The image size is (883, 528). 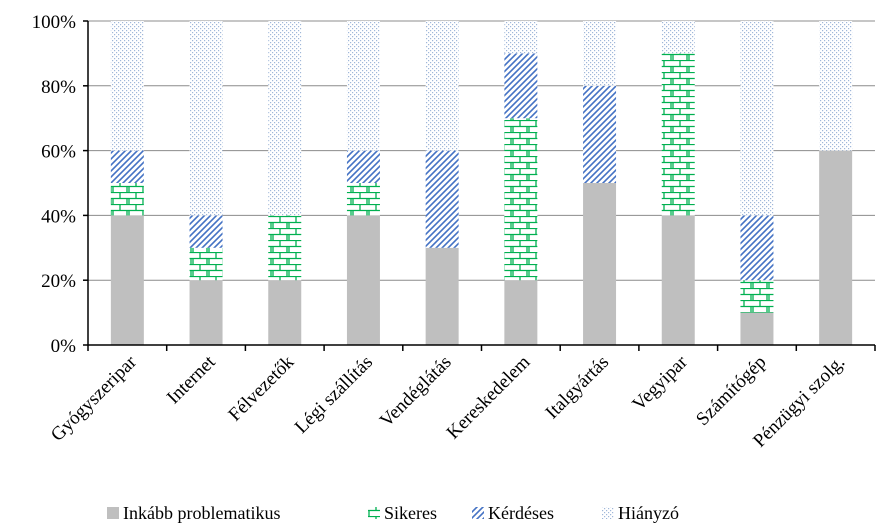 I want to click on x-tick-label: Gyógyszeripar, so click(x=94, y=398).